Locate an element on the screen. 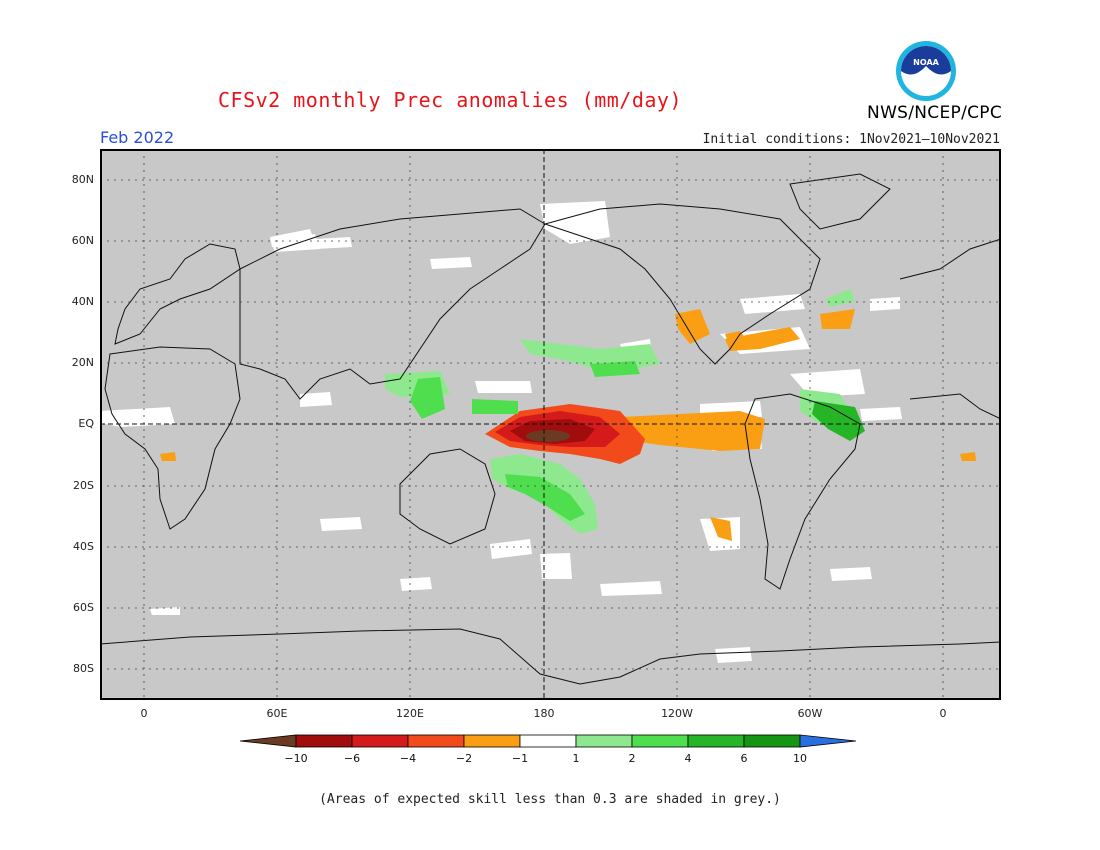 Image resolution: width=1100 pixels, height=850 pixels. noaa-logo: NOAA is located at coordinates (926, 71).